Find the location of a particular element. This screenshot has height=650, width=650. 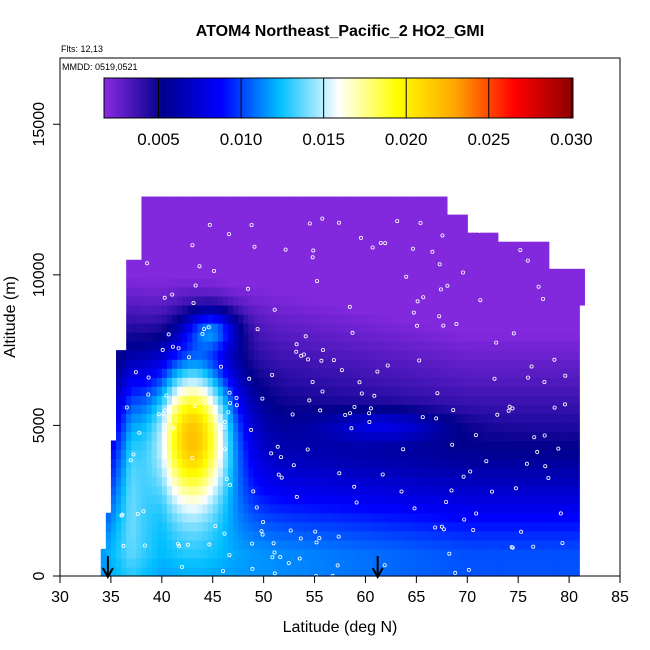

flights-label: Flts: 12,13 is located at coordinates (82, 49).